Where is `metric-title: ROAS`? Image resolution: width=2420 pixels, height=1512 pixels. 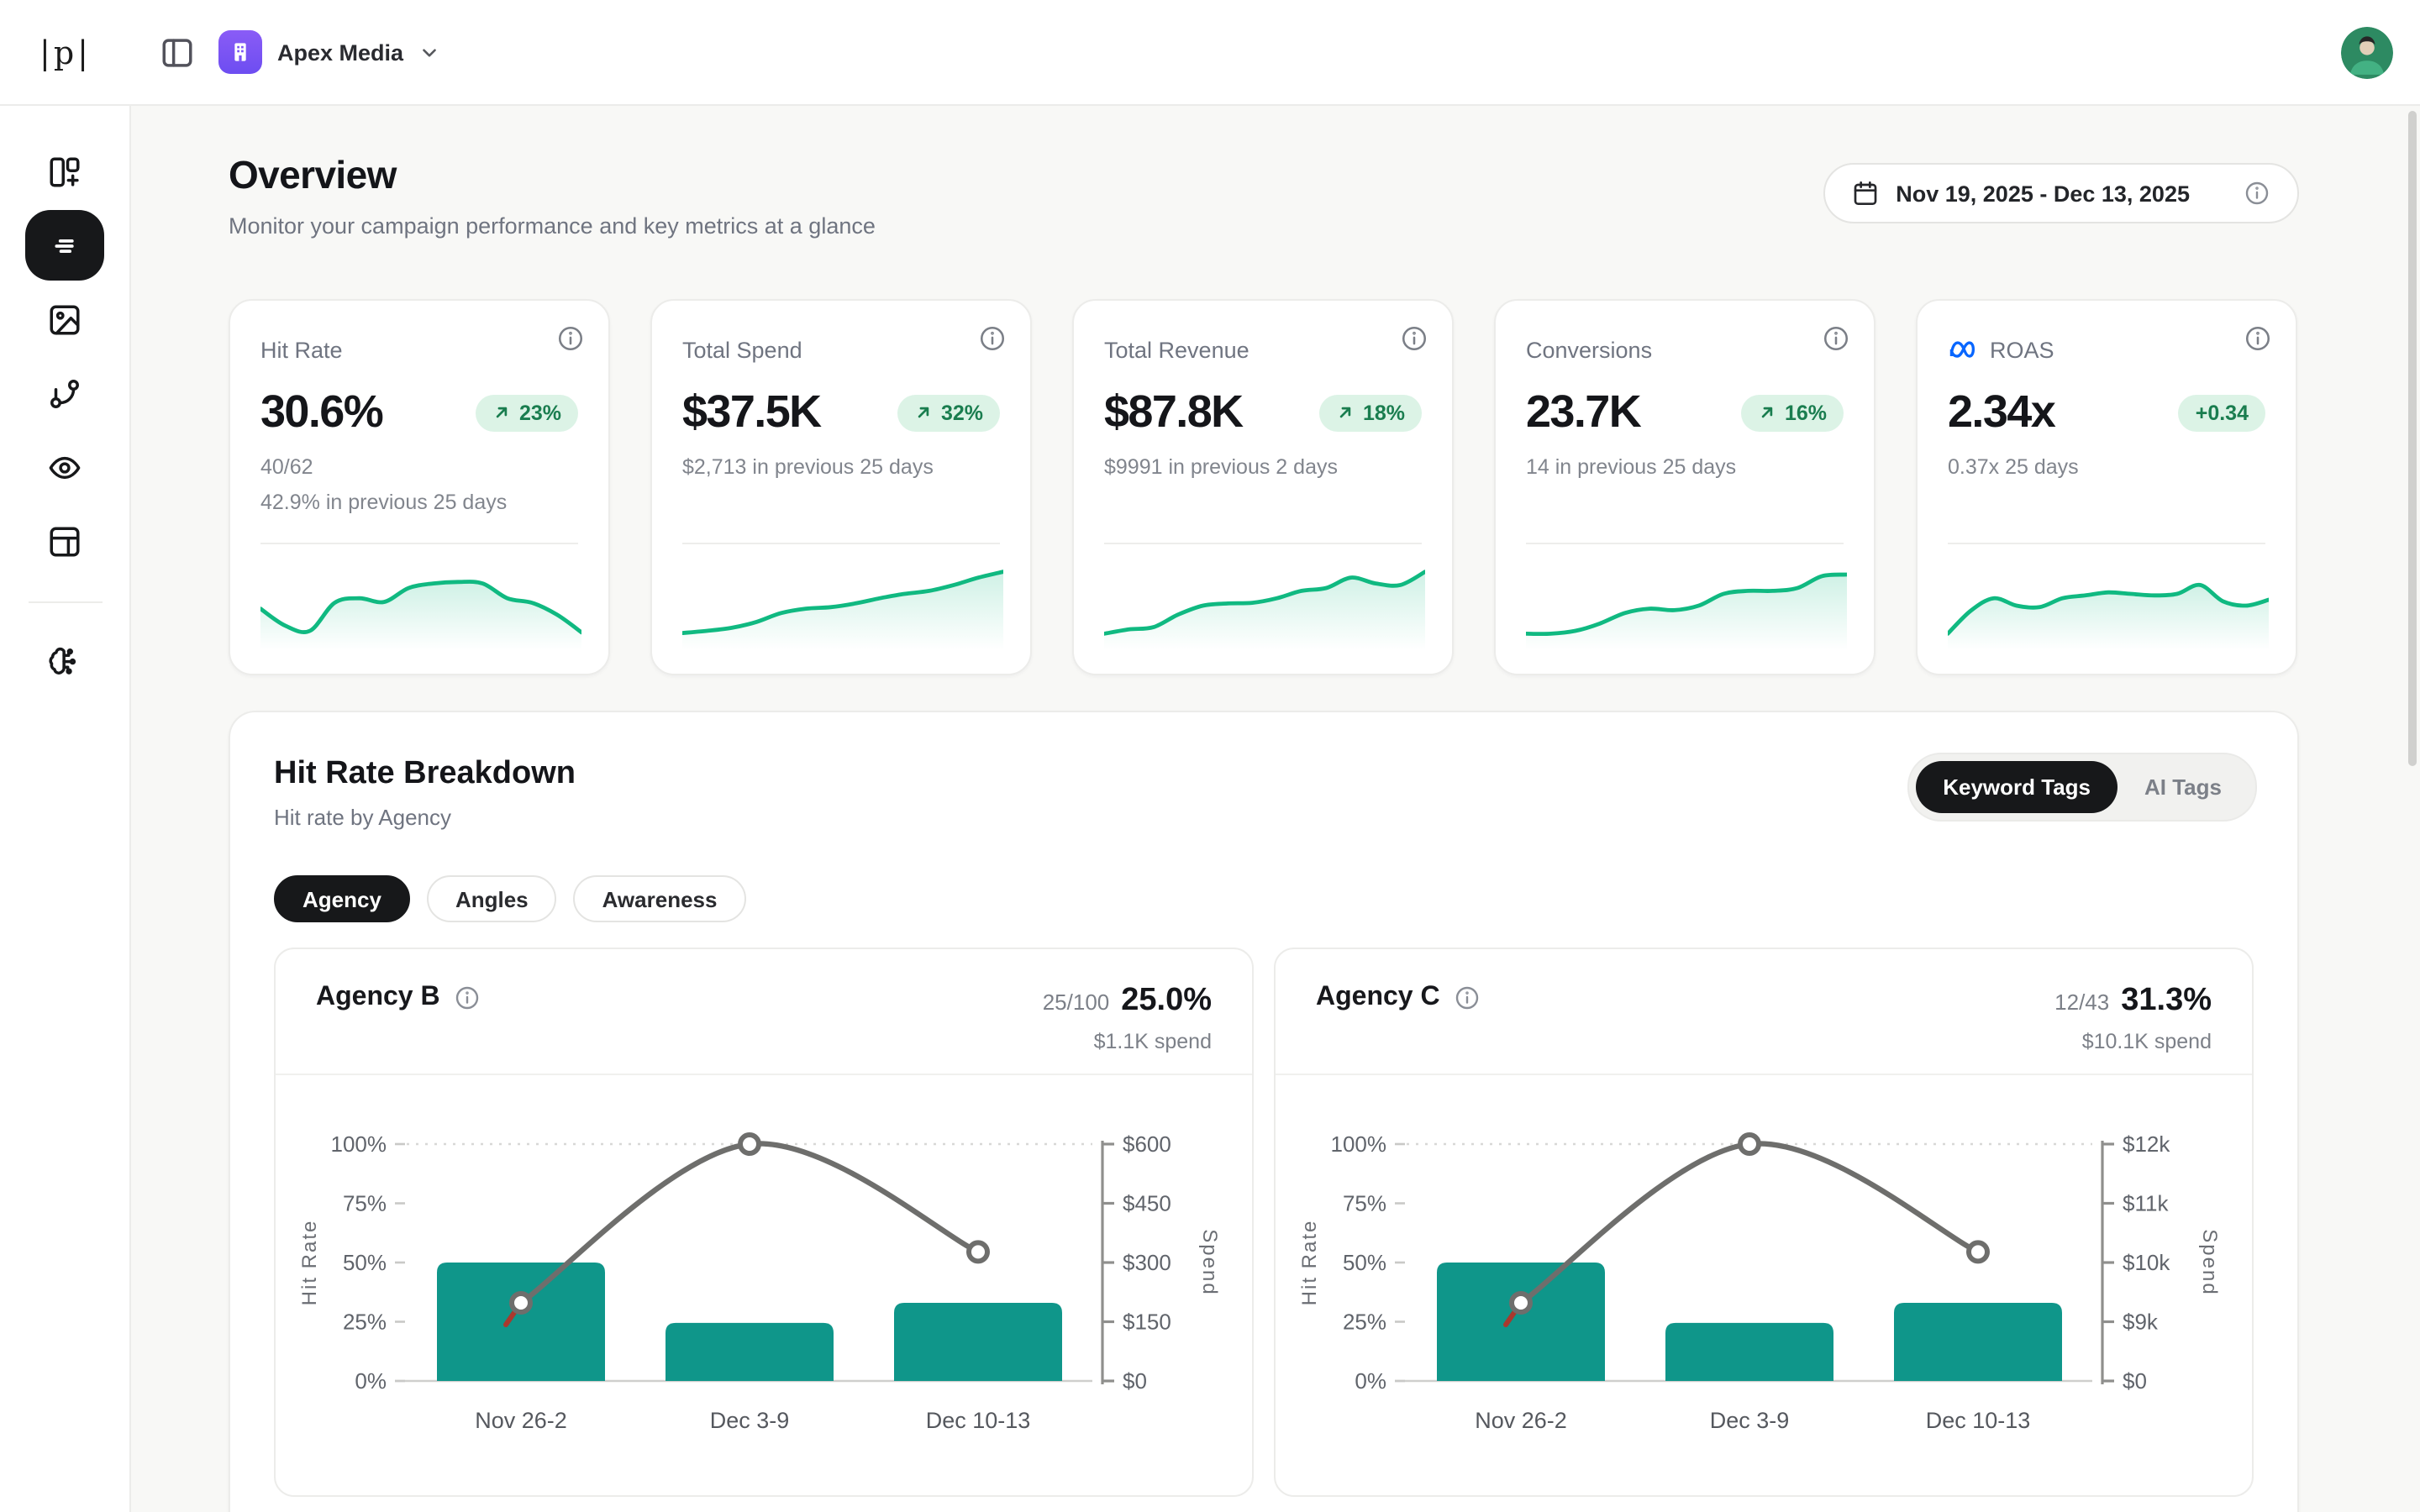 metric-title: ROAS is located at coordinates (2106, 350).